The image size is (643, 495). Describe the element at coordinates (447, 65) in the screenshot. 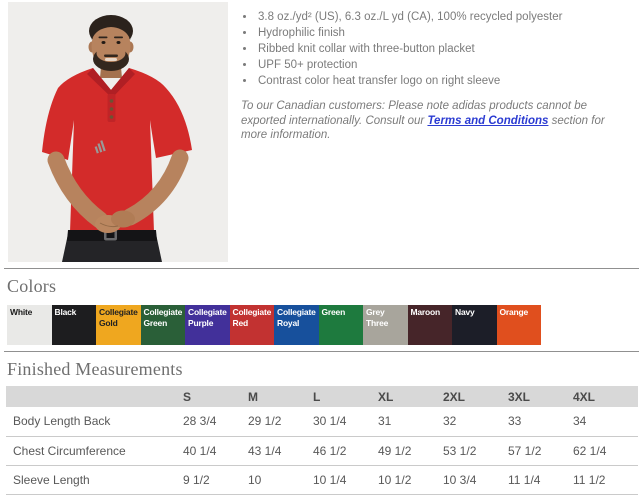

I see `feature-item: UPF 50+ protection` at that location.